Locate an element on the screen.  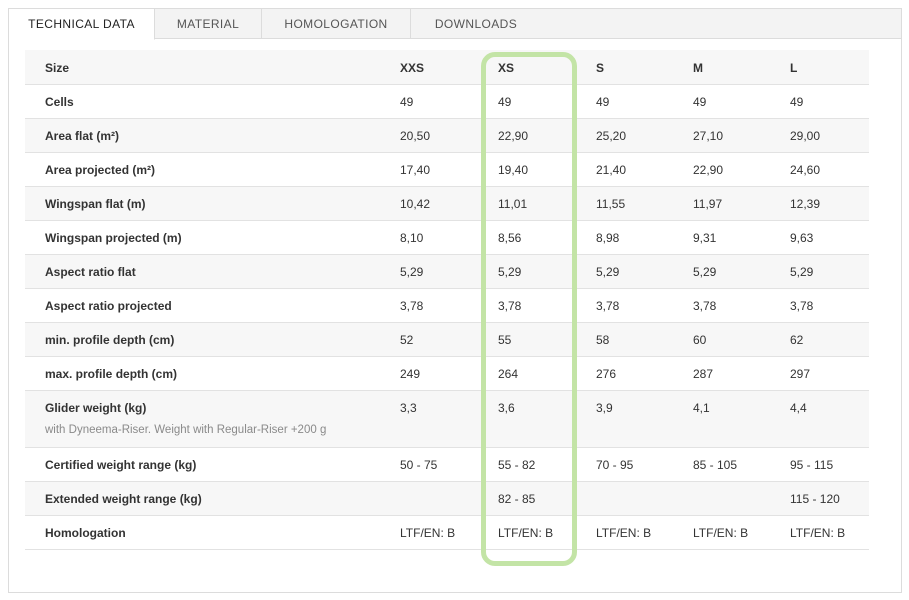
value-cell: 8,10 is located at coordinates (449, 237).